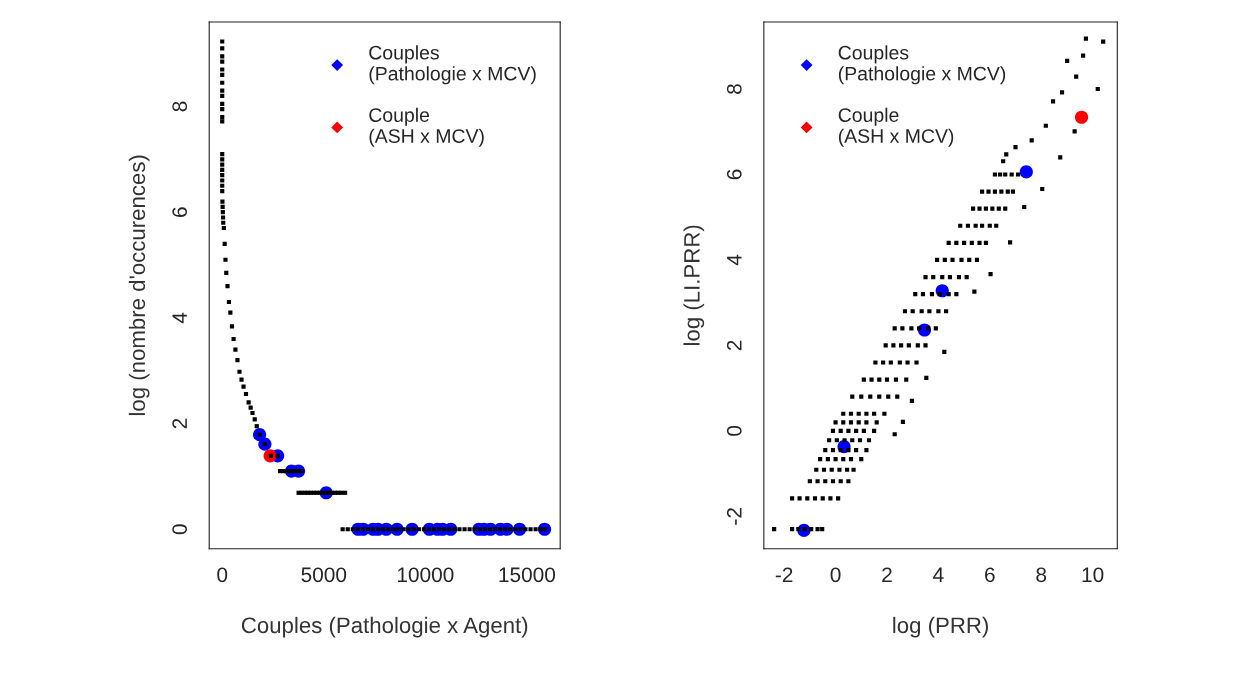 The image size is (1238, 686). I want to click on x-tick-label: 5000, so click(324, 575).